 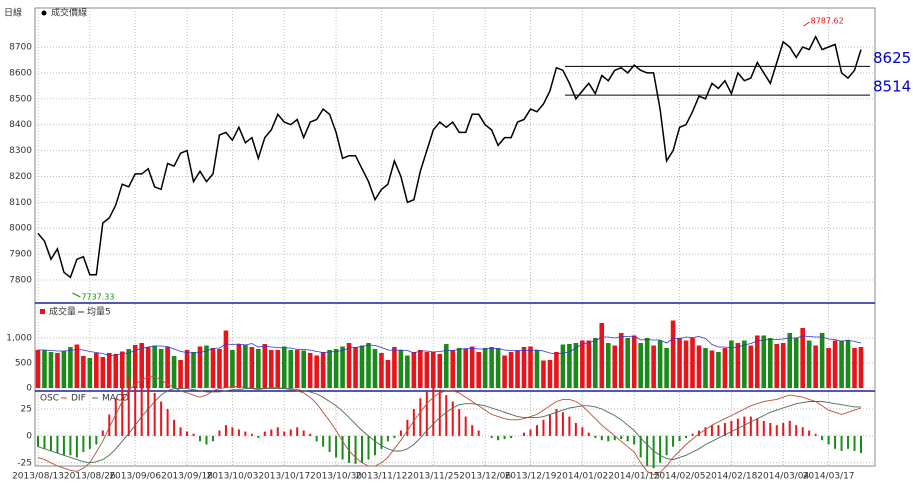 What do you see at coordinates (336, 477) in the screenshot?
I see `x-tick-label: 2013/10/30` at bounding box center [336, 477].